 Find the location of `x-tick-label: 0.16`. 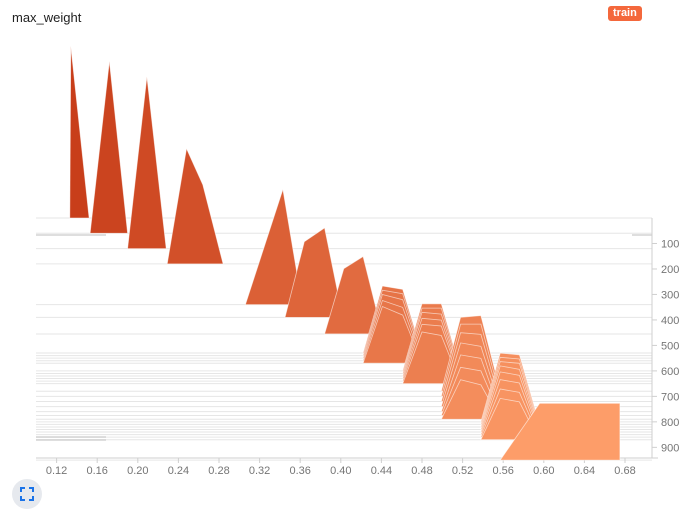

x-tick-label: 0.16 is located at coordinates (96, 471).